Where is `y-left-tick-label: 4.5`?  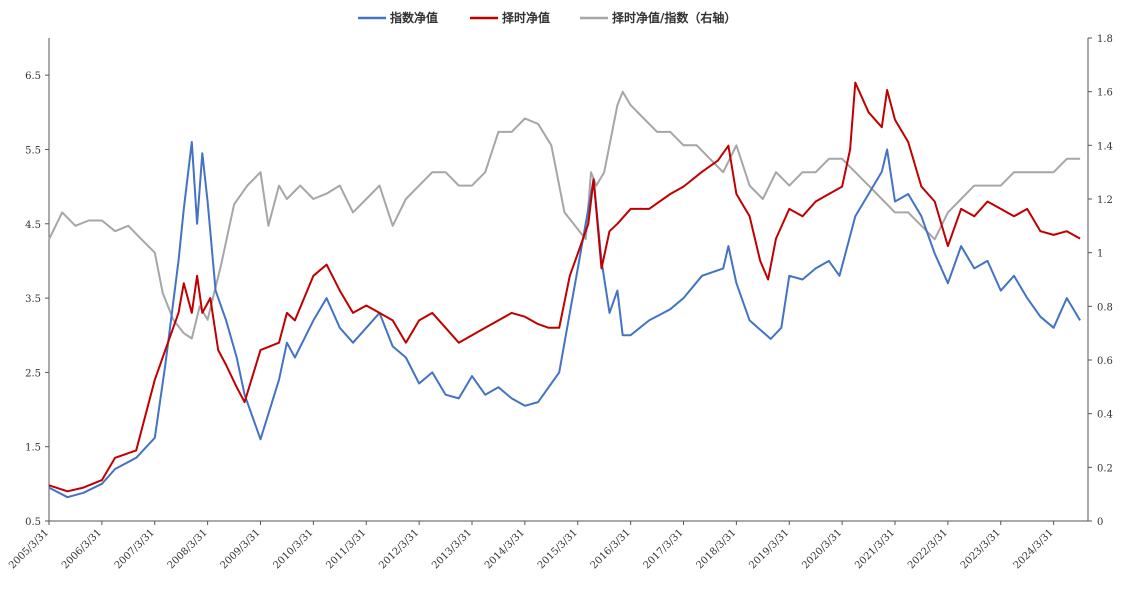 y-left-tick-label: 4.5 is located at coordinates (33, 225).